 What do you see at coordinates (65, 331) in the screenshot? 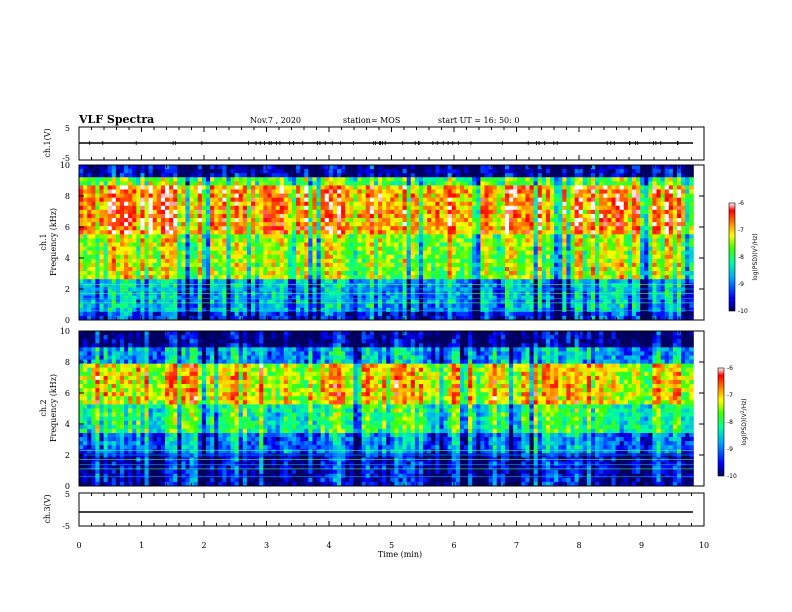
I see `ch2-spectrogram-ytick-label: 10` at bounding box center [65, 331].